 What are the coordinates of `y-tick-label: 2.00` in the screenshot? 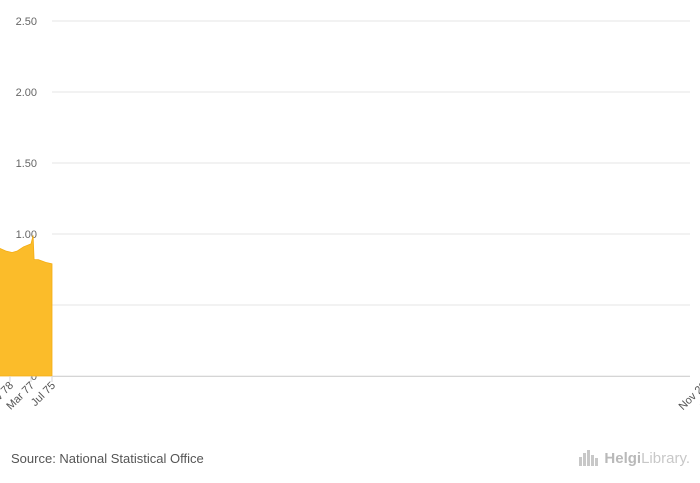 It's located at (26, 93).